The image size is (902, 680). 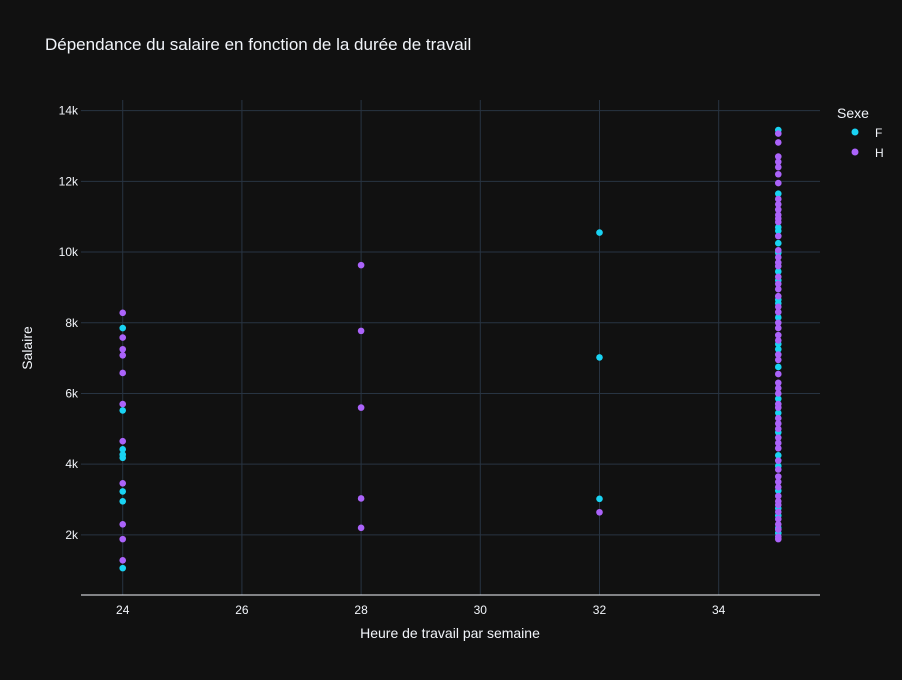 What do you see at coordinates (855, 152) in the screenshot?
I see `legend-marker-h` at bounding box center [855, 152].